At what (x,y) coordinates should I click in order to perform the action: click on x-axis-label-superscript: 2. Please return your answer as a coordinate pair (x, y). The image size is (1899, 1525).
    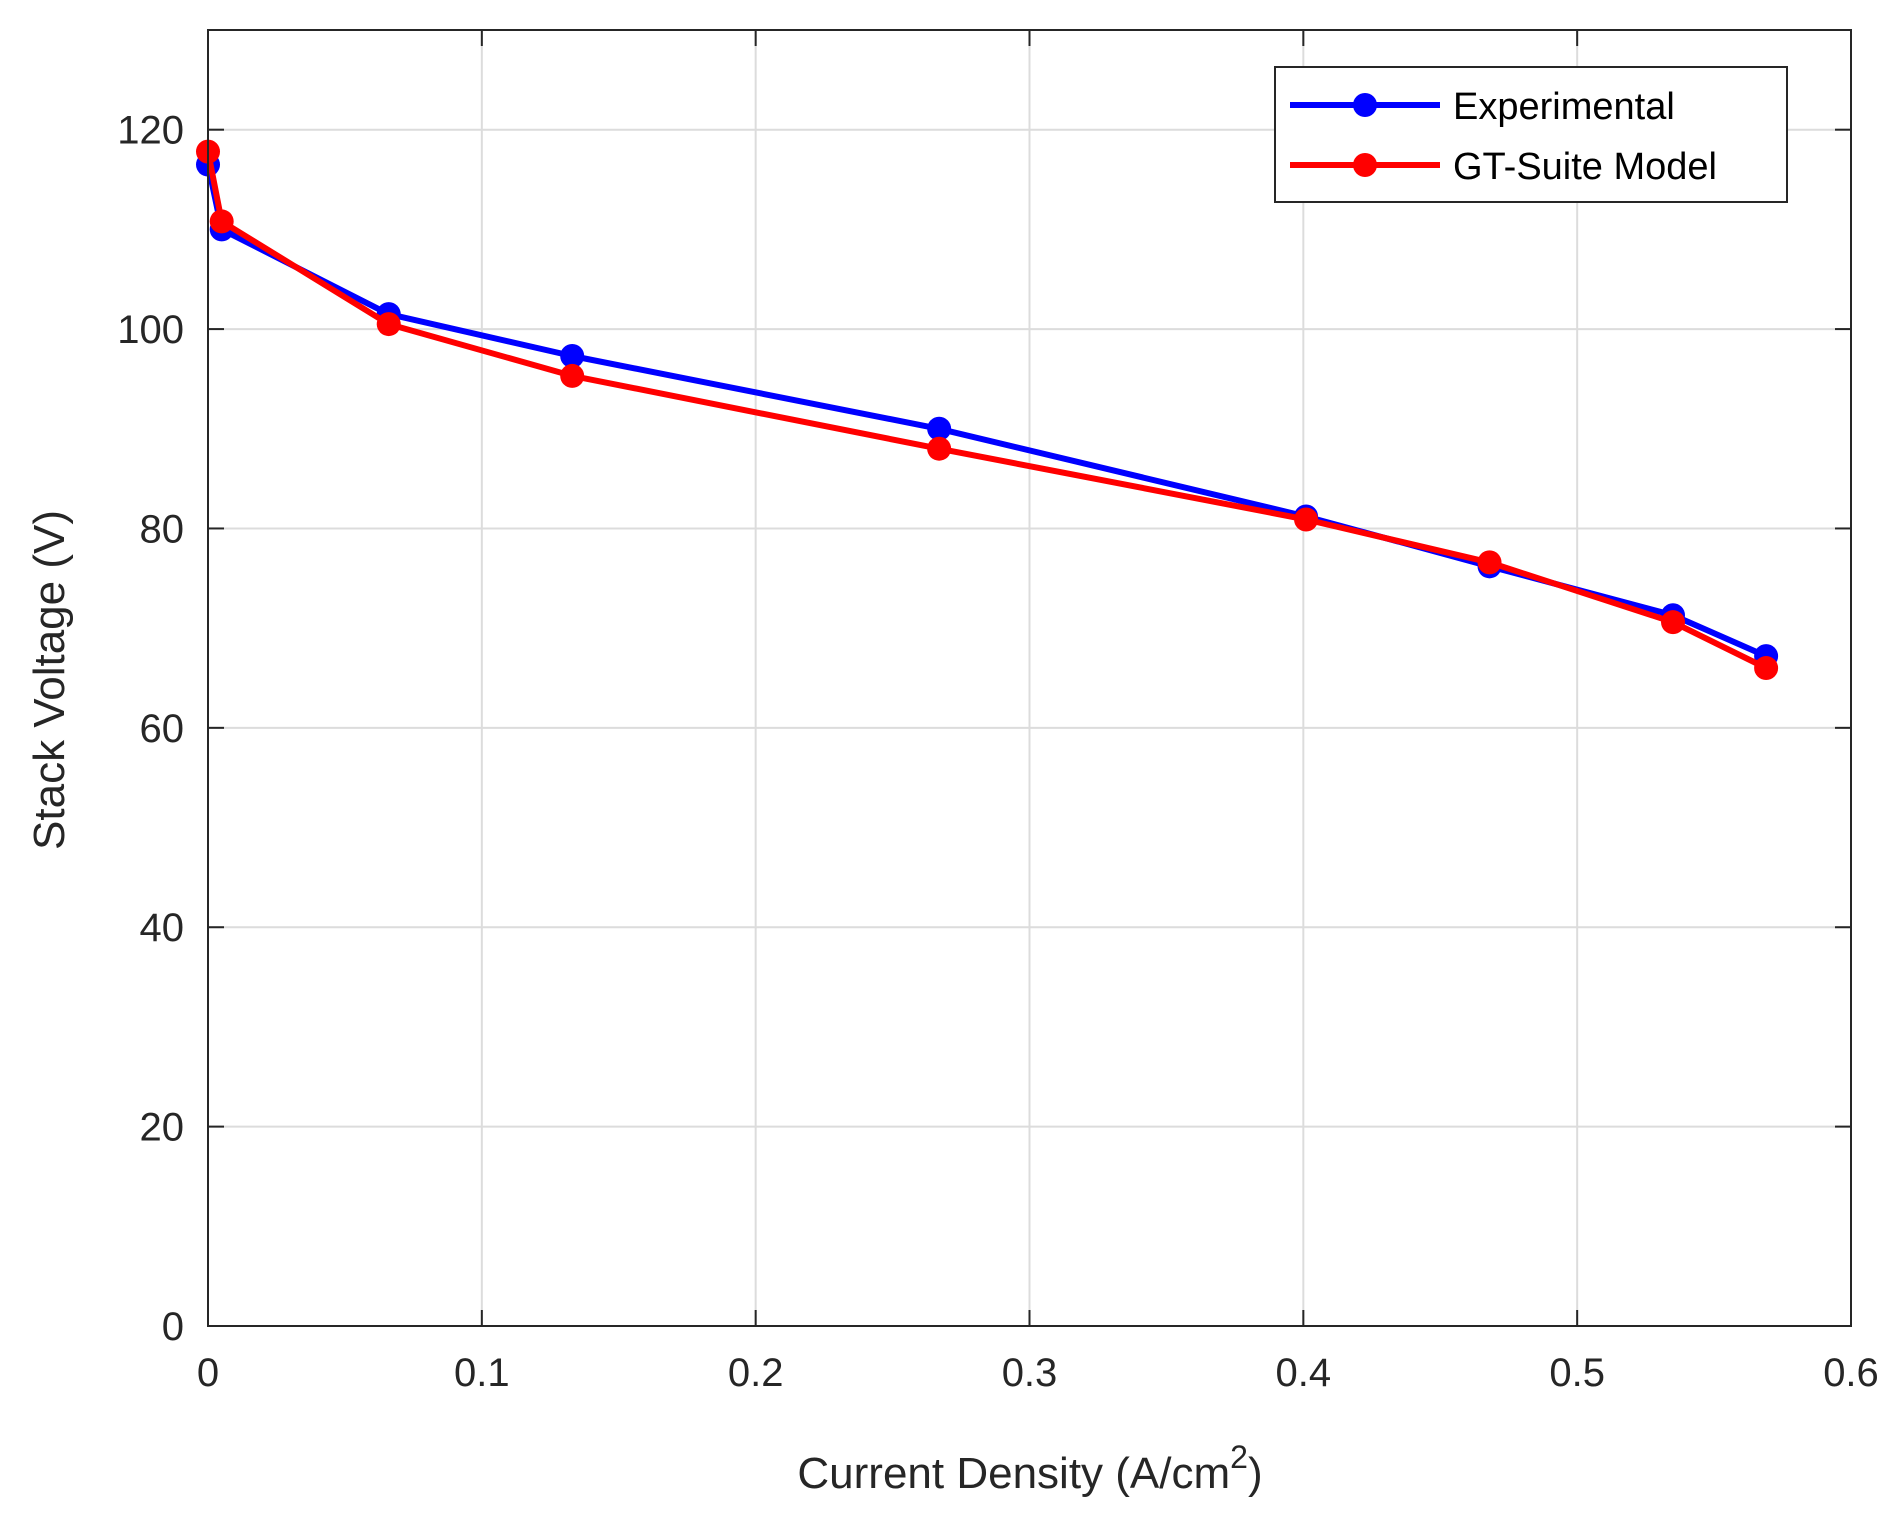
    Looking at the image, I should click on (1239, 1457).